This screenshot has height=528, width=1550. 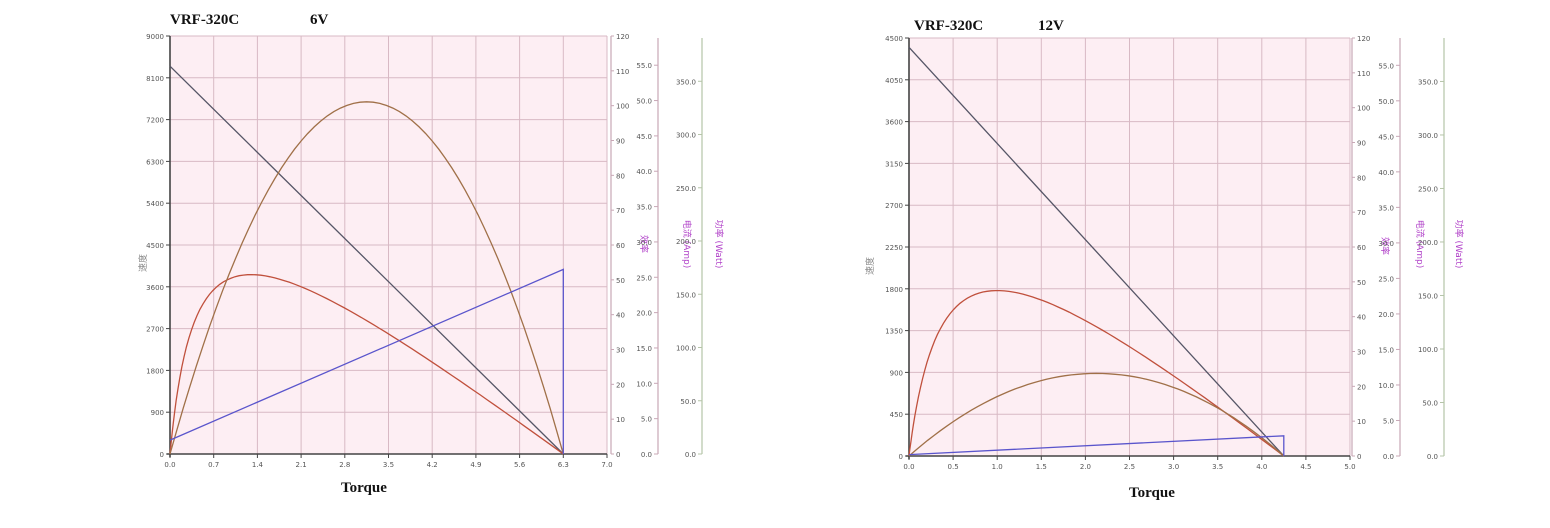 What do you see at coordinates (155, 37) in the screenshot?
I see `speed-tick-label: 9000` at bounding box center [155, 37].